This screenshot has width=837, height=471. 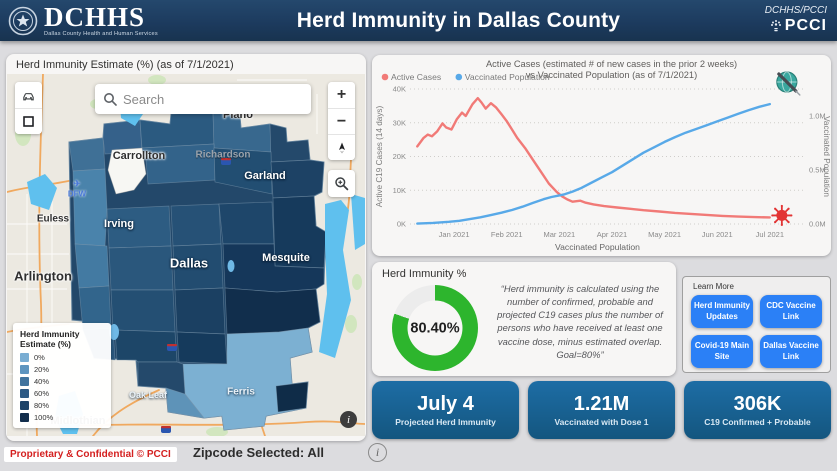 What do you see at coordinates (593, 163) in the screenshot?
I see `series-vaccinated` at bounding box center [593, 163].